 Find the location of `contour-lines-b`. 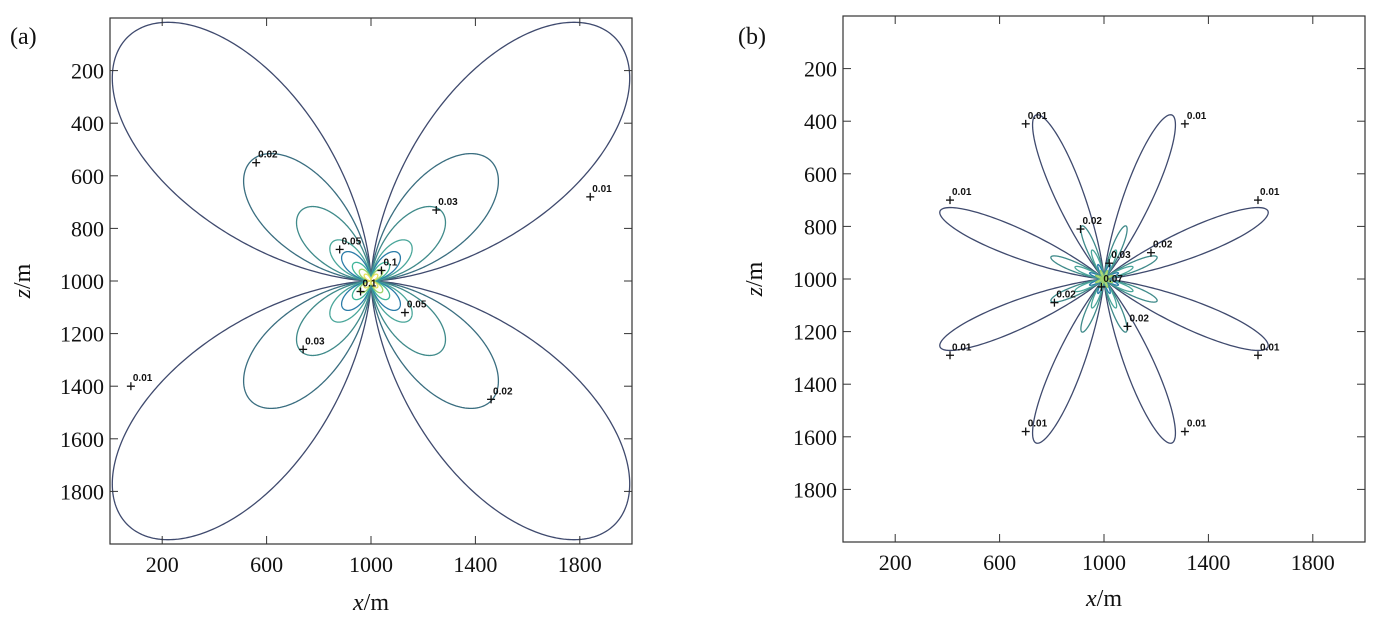

contour-lines-b is located at coordinates (1104, 279).